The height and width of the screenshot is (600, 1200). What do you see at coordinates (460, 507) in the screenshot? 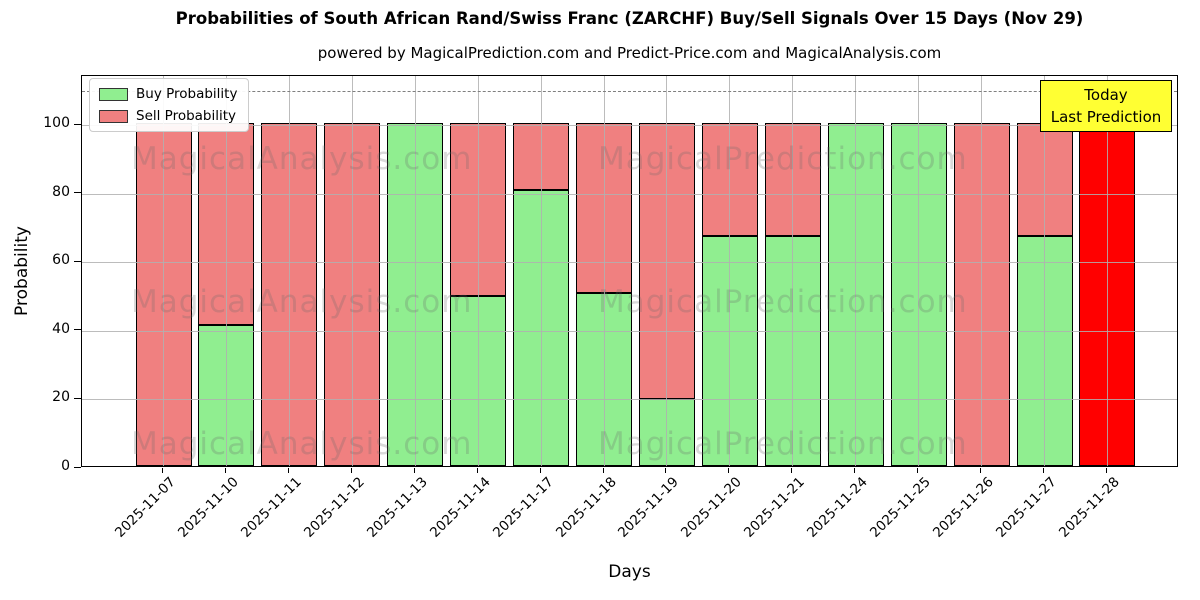
I see `x-tick-label: 2025-11-14` at bounding box center [460, 507].